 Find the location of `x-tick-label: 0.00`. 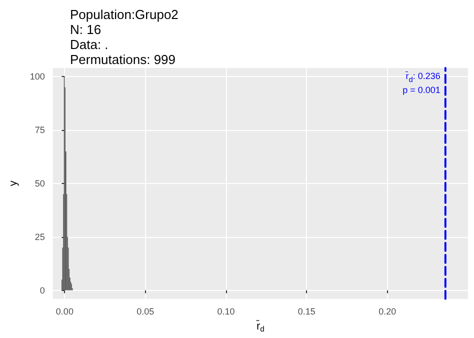

x-tick-label: 0.00 is located at coordinates (65, 311).